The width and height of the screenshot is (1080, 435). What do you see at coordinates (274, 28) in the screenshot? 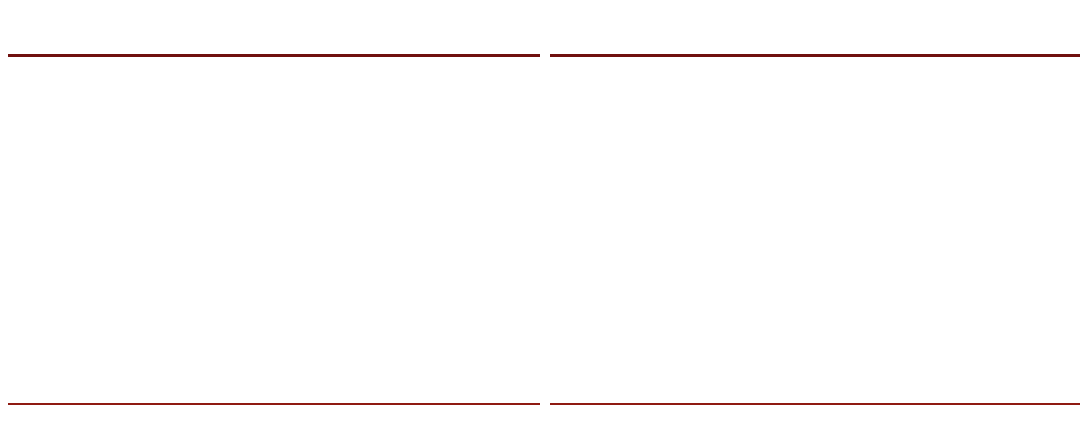
I see `figure-69-title` at bounding box center [274, 28].